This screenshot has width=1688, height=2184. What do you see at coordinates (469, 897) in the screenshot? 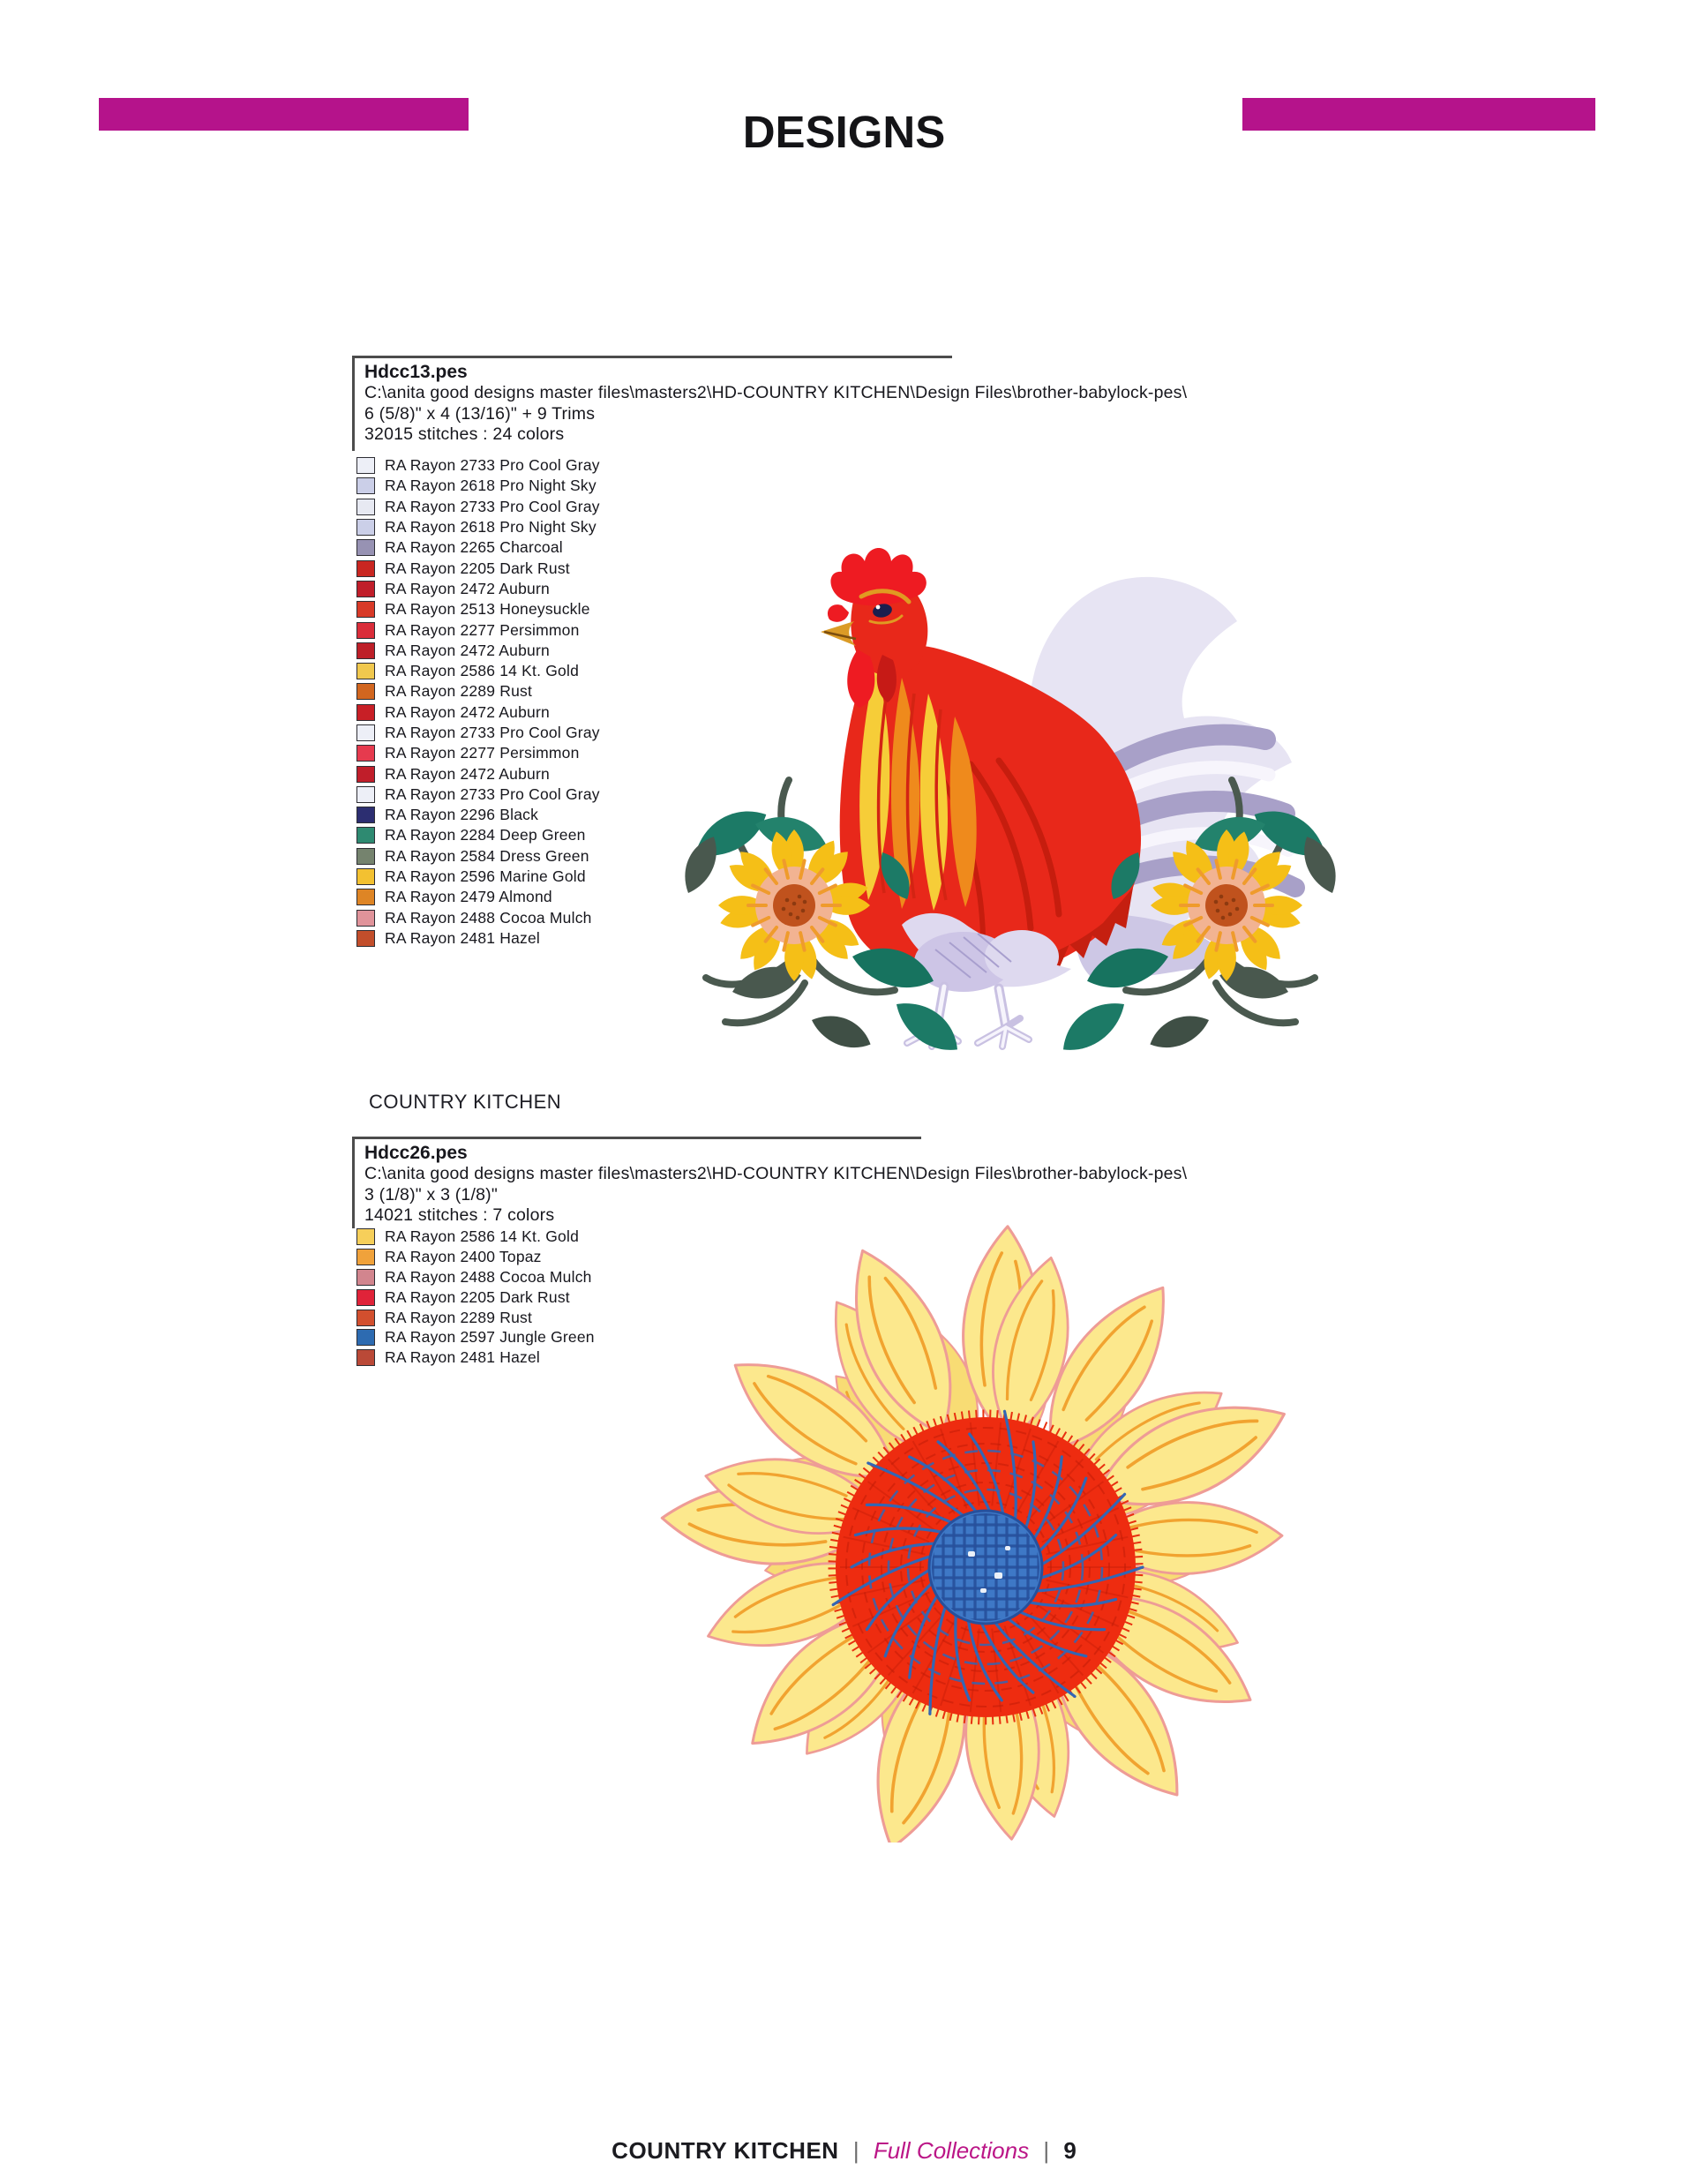
I see `thread-label: RA Rayon 2479 Almond` at bounding box center [469, 897].